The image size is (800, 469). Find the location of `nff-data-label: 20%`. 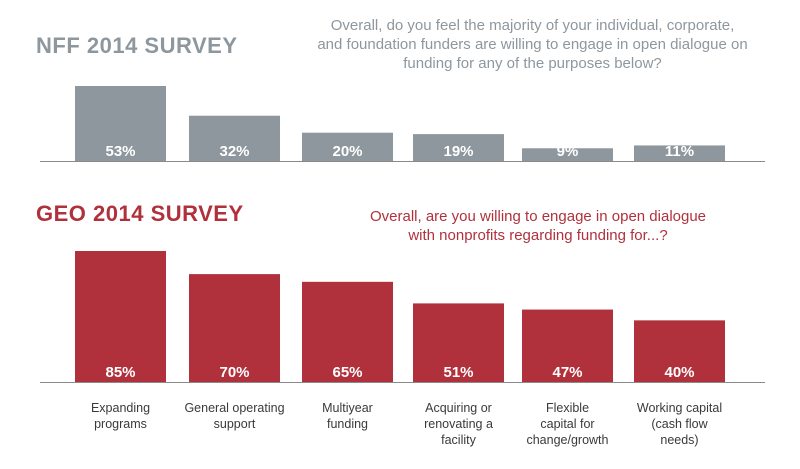

nff-data-label: 20% is located at coordinates (347, 151).